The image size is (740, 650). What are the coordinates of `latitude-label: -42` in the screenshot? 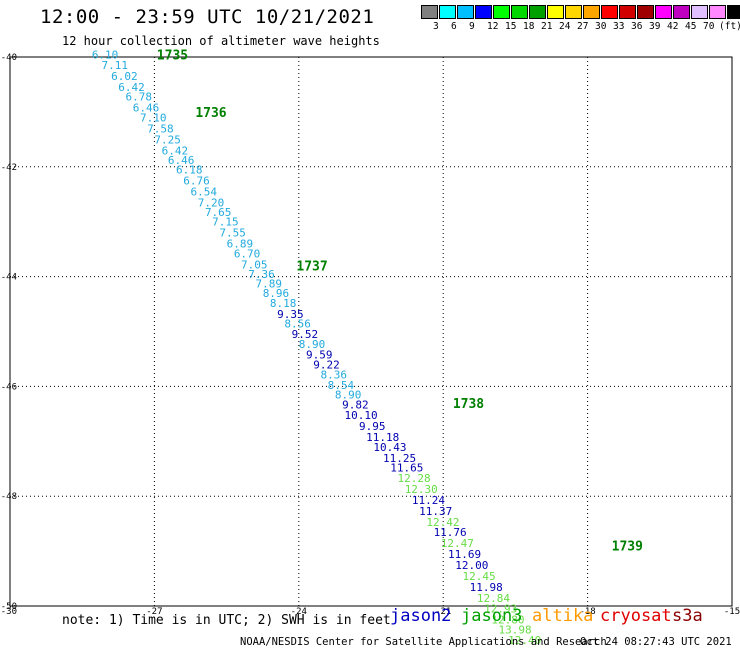 It's located at (9, 168).